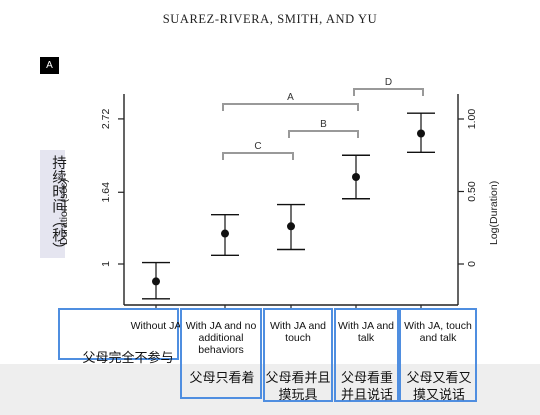 This screenshot has height=415, width=540. I want to click on category-annotation: 父母只看着, so click(222, 377).